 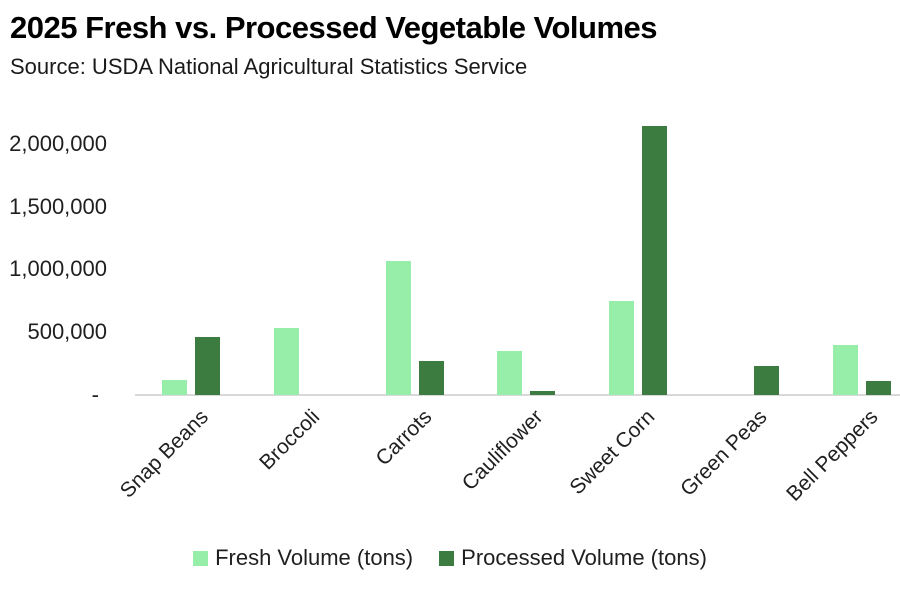 I want to click on legend-label-fresh: Fresh Volume (tons), so click(x=314, y=557).